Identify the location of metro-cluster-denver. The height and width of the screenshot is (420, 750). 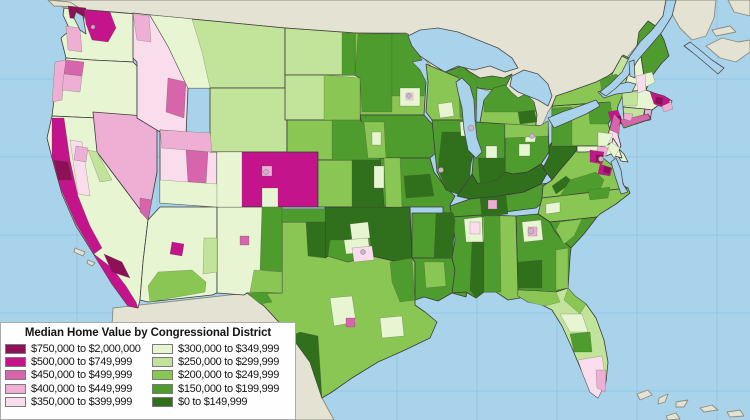
(266, 172).